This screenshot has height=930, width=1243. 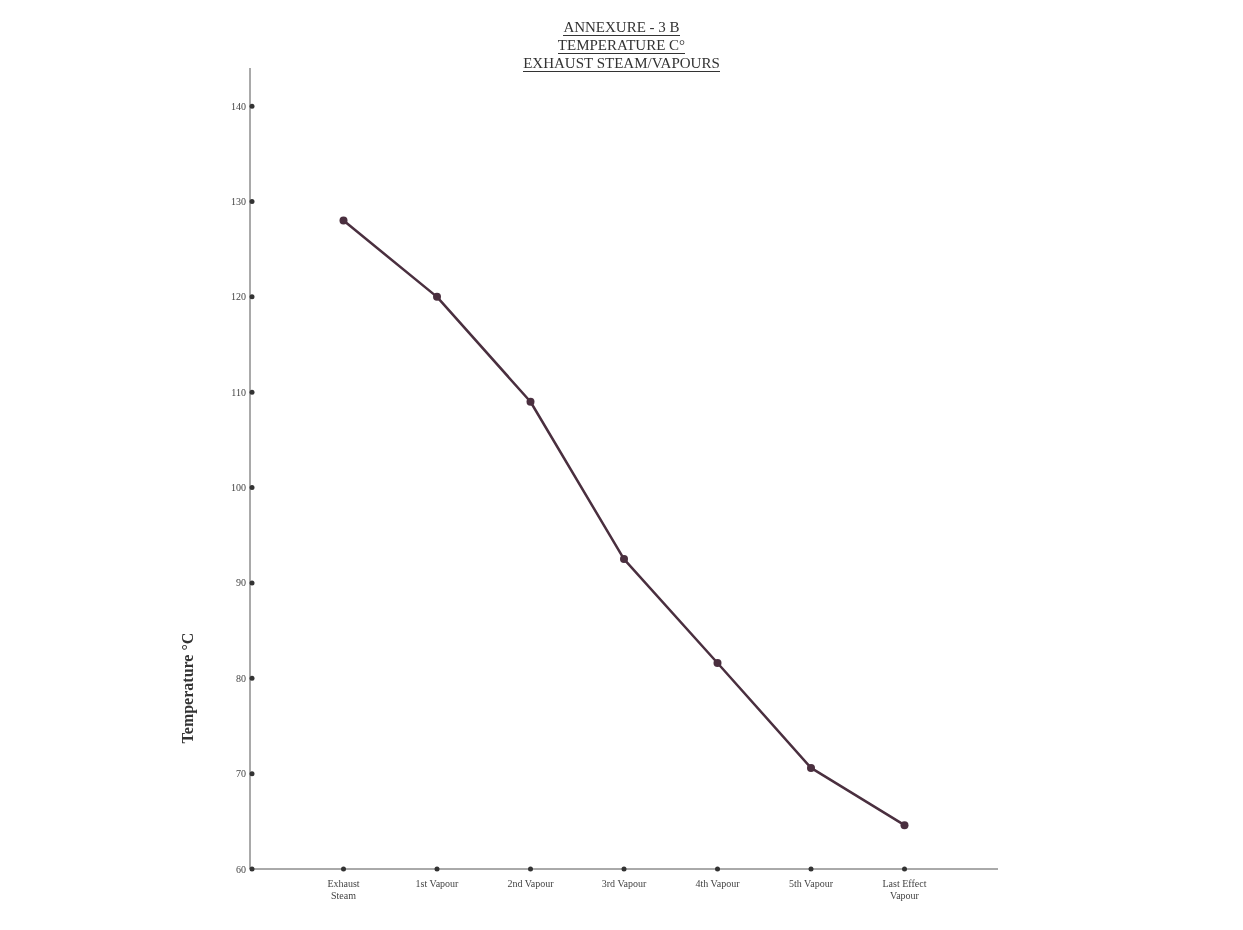 What do you see at coordinates (238, 106) in the screenshot?
I see `y-tick-label: 140` at bounding box center [238, 106].